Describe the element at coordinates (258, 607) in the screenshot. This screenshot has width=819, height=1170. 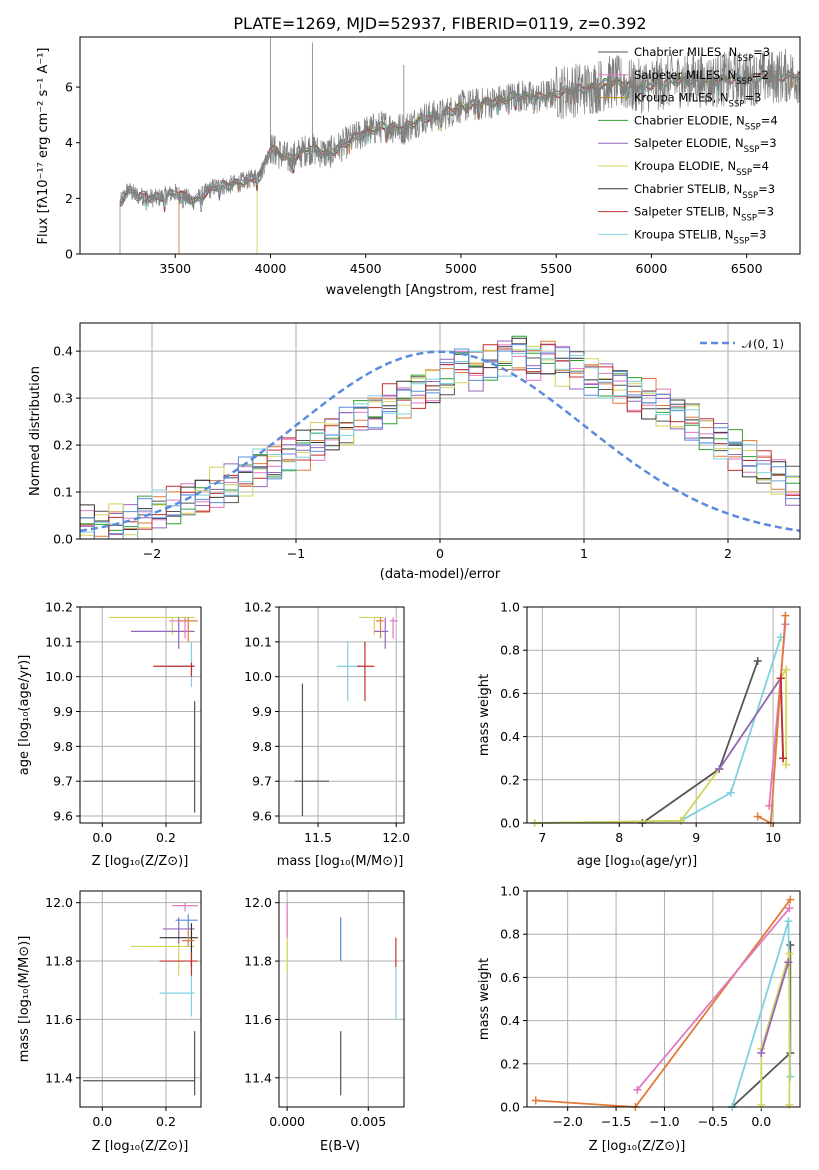
I see `age-vs-mass-ytick-label: 10.2` at that location.